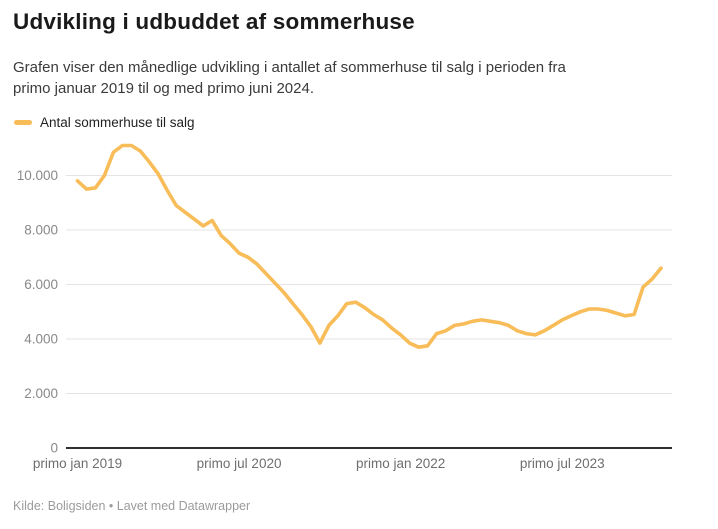 This screenshot has height=529, width=718. I want to click on x-axis-tick-label: primo jul 2020, so click(239, 463).